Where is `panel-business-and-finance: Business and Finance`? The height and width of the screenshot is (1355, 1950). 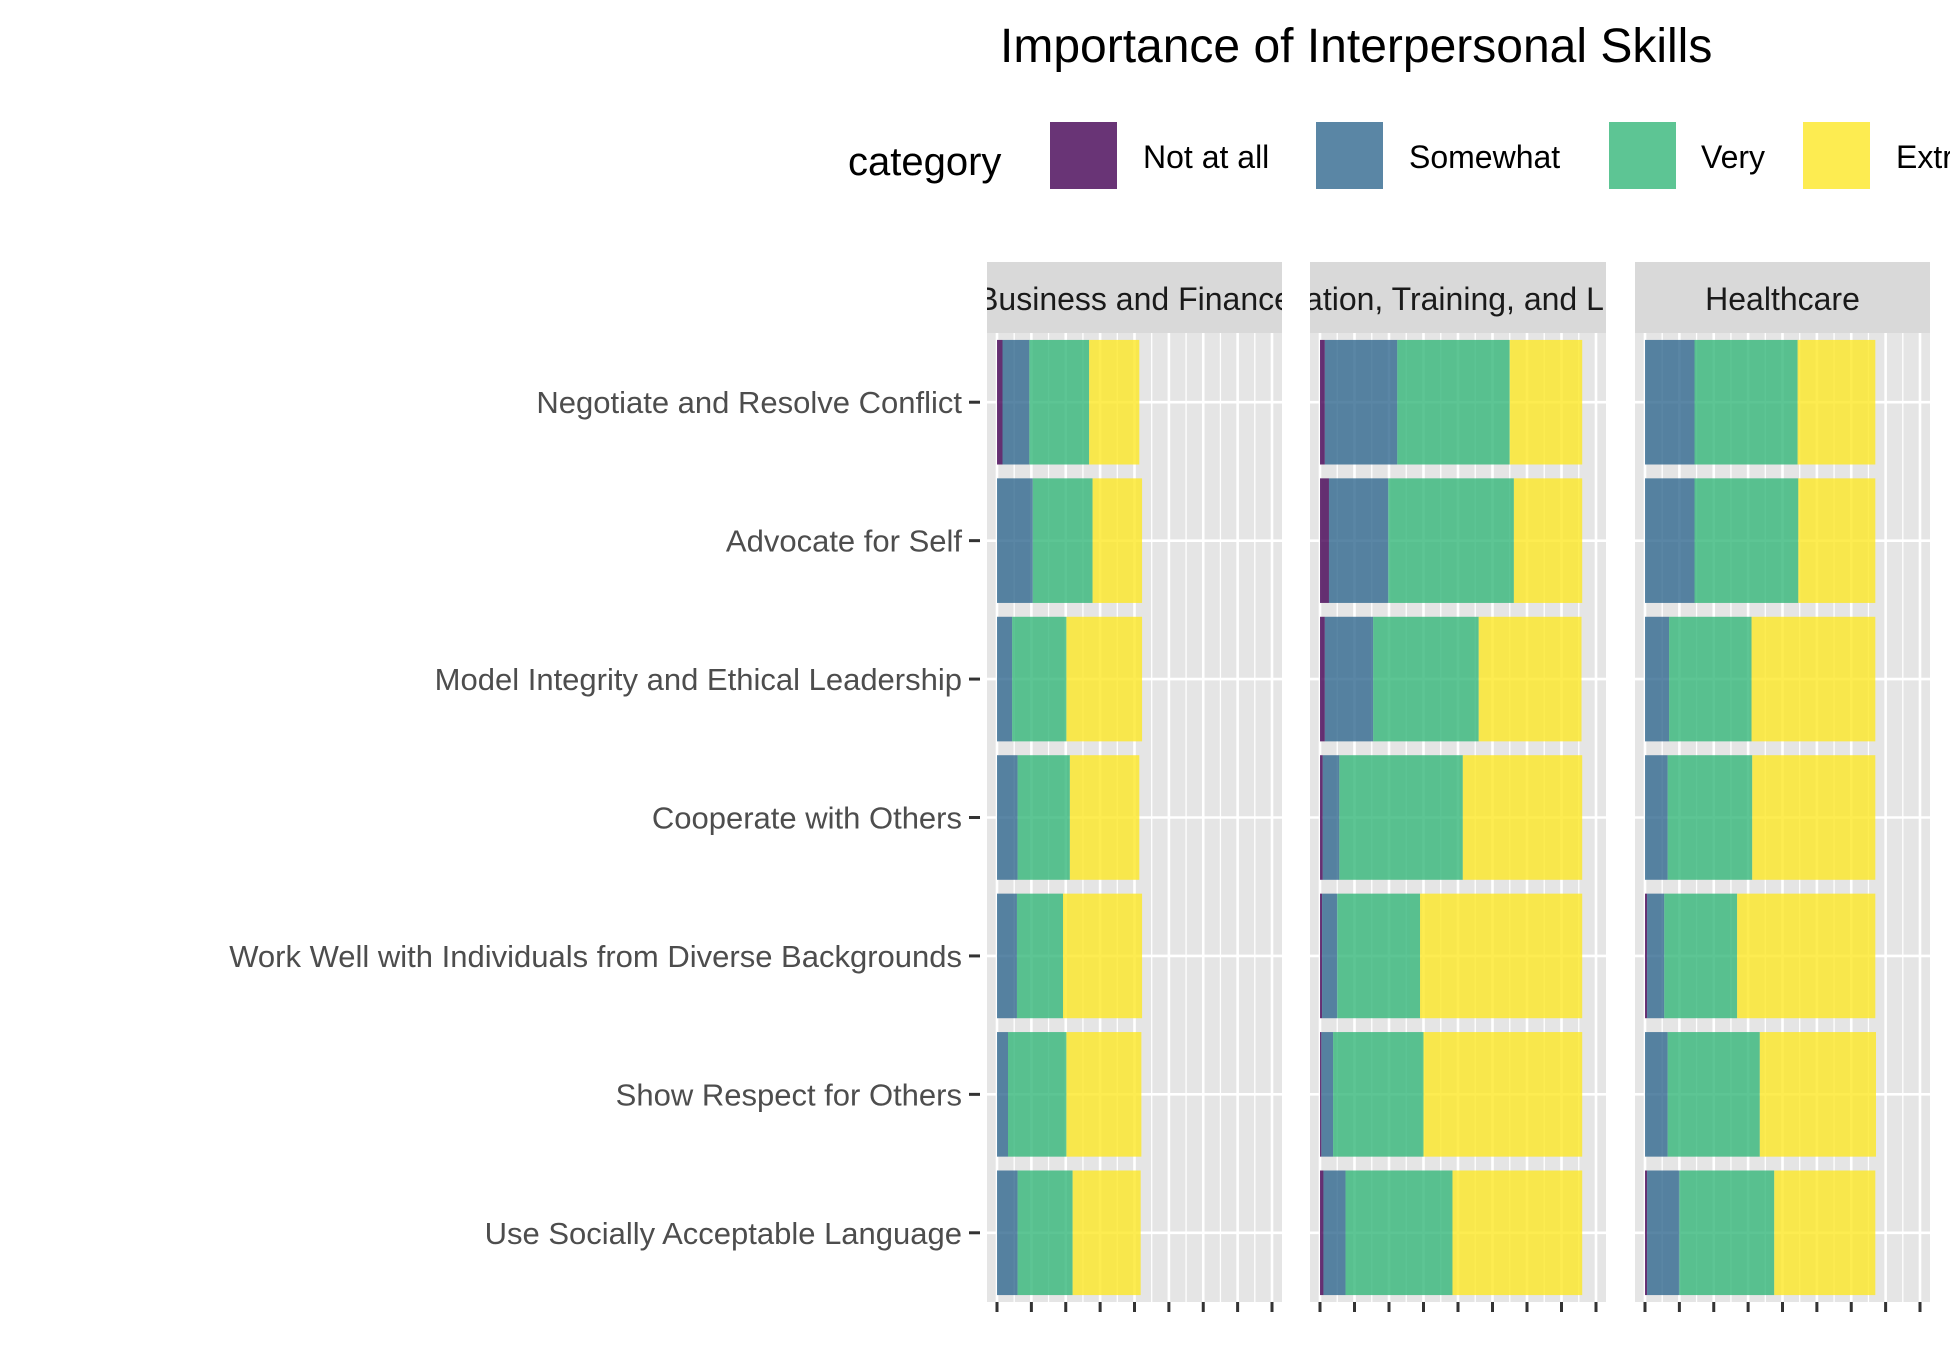
panel-business-and-finance: Business and Finance is located at coordinates (1134, 787).